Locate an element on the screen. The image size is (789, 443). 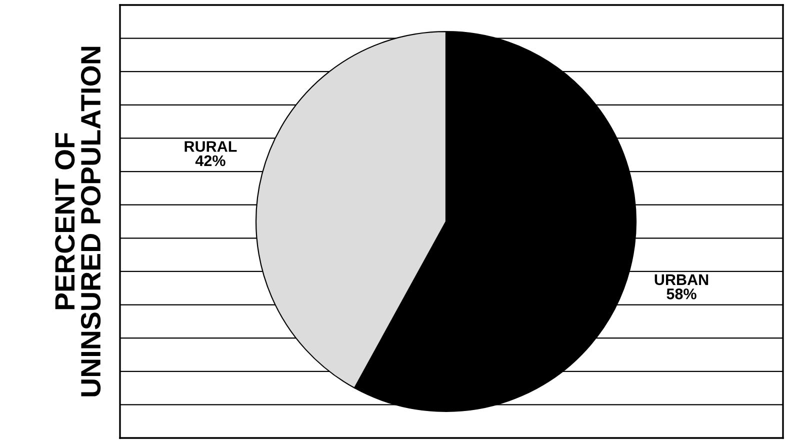
data-label: 42% is located at coordinates (210, 160).